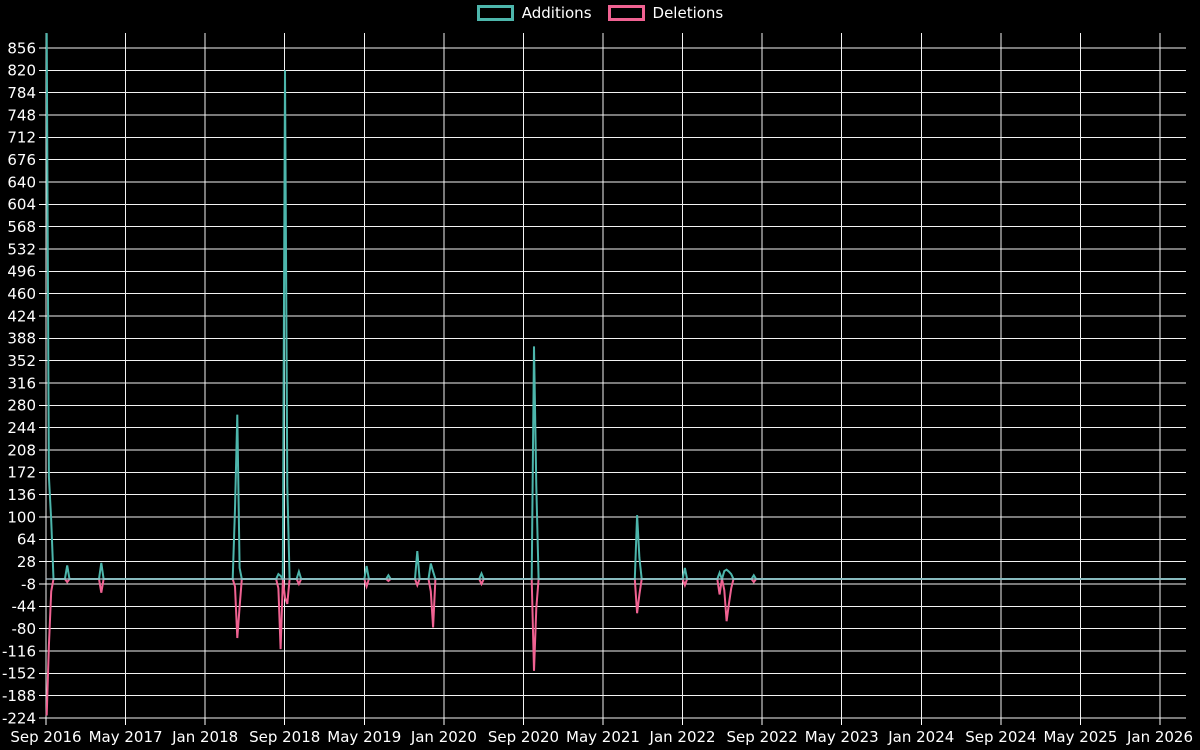  Describe the element at coordinates (21, 48) in the screenshot. I see `svg-text: 856` at that location.